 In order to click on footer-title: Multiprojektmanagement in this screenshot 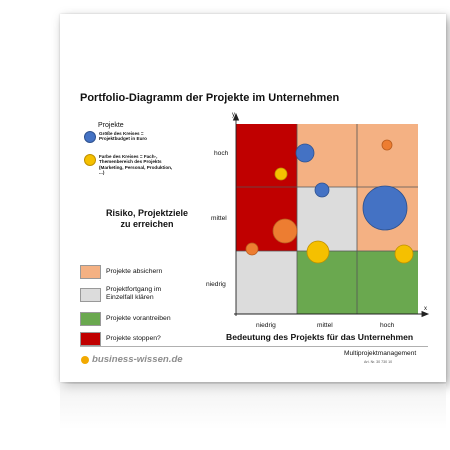, I will do `click(380, 353)`.